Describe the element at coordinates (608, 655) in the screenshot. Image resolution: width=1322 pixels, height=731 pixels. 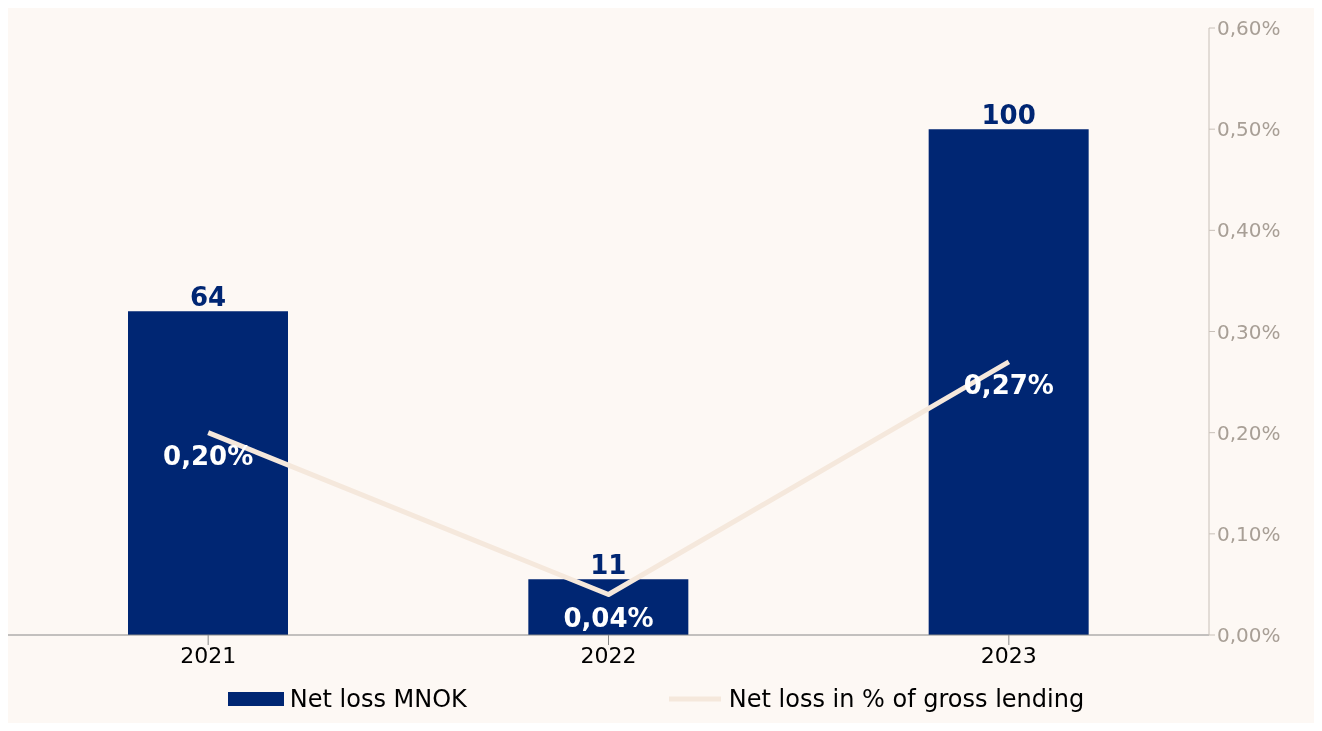
I see `x-tick-label: 2022` at that location.